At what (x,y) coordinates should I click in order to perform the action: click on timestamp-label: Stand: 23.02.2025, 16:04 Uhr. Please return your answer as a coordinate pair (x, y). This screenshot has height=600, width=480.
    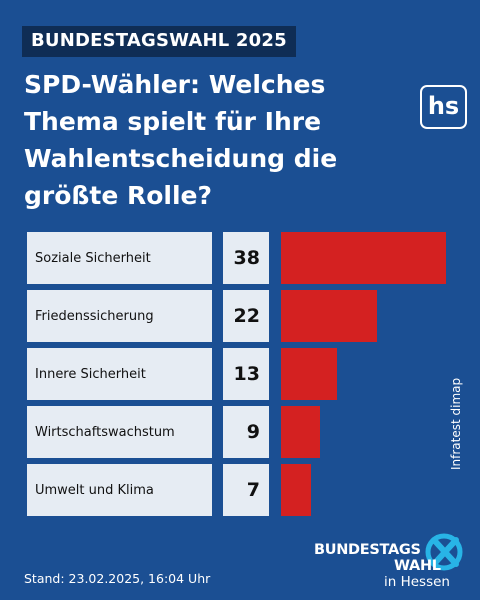
    Looking at the image, I should click on (117, 578).